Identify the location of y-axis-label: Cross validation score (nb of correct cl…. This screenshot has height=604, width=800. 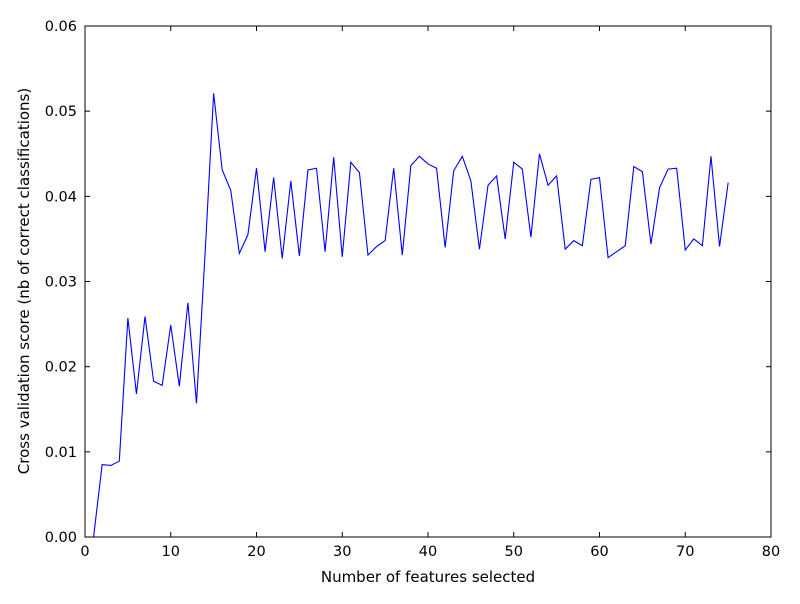
(24, 281).